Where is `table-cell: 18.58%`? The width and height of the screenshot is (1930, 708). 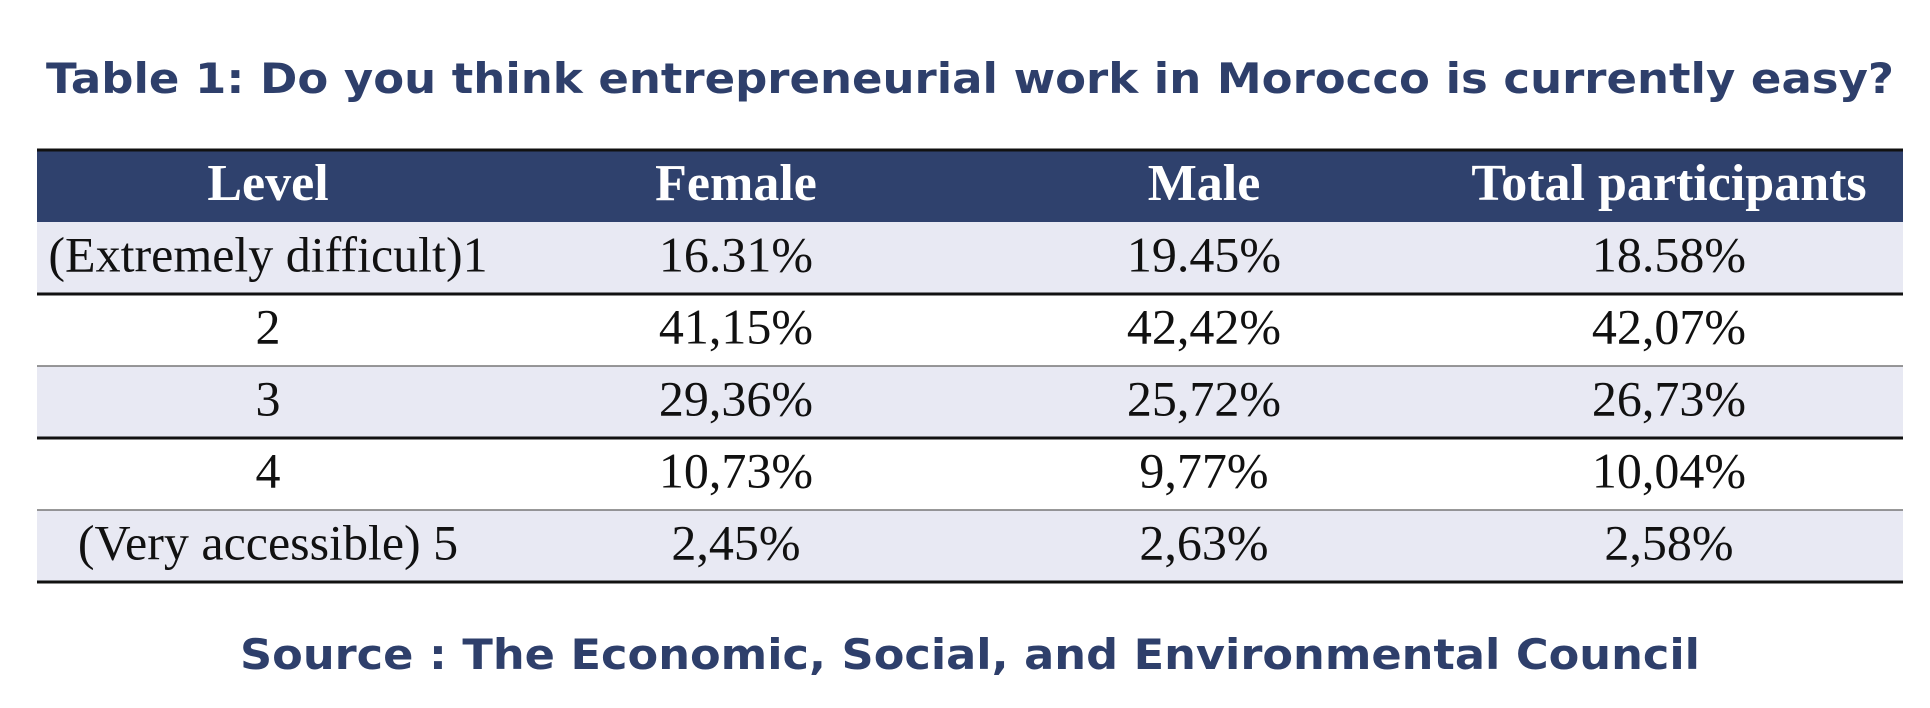 table-cell: 18.58% is located at coordinates (1669, 254).